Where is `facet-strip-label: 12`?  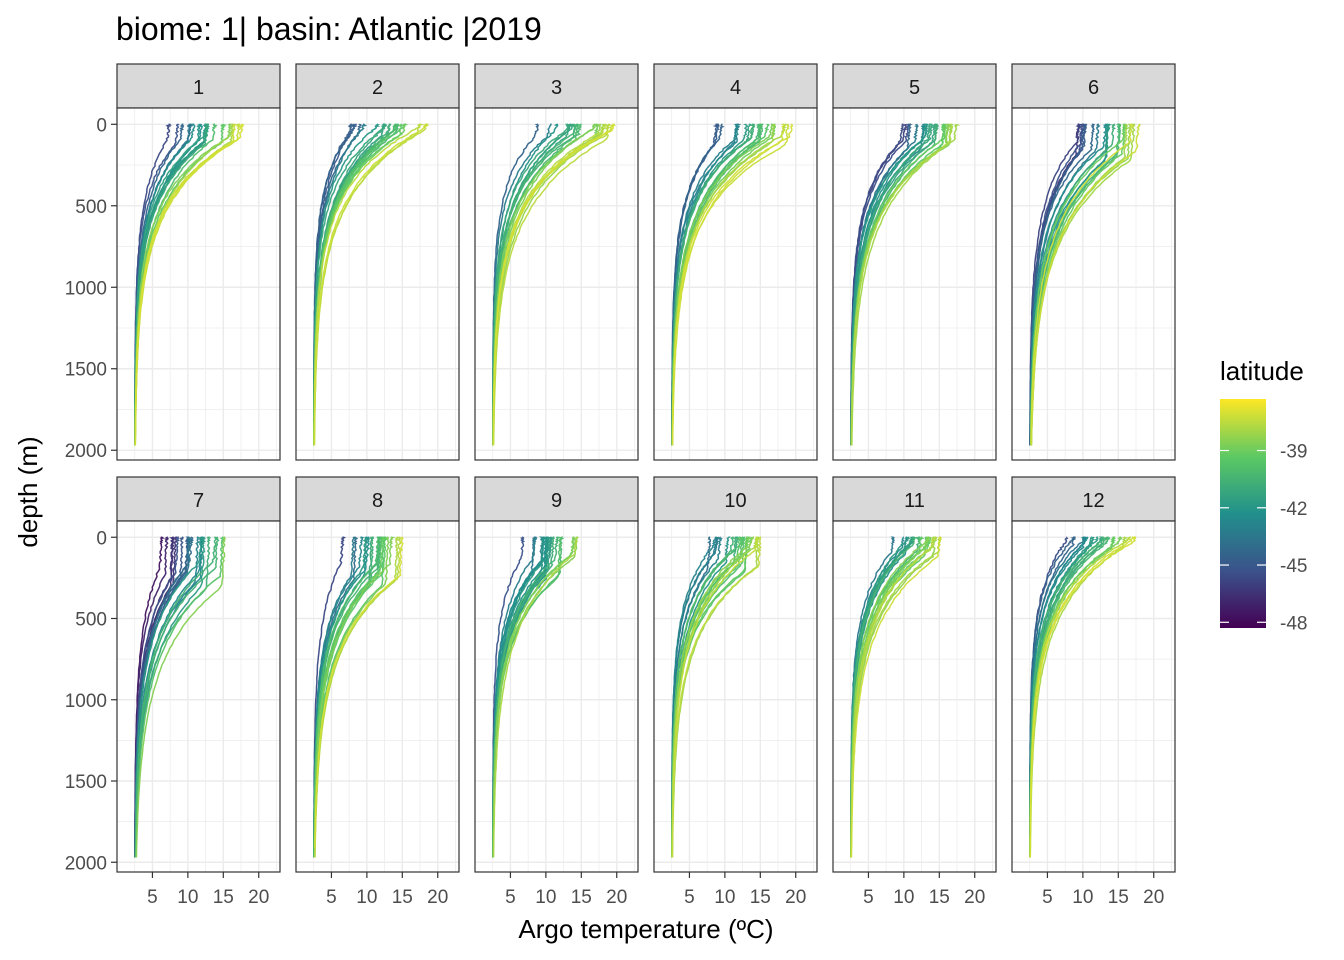 facet-strip-label: 12 is located at coordinates (1093, 501).